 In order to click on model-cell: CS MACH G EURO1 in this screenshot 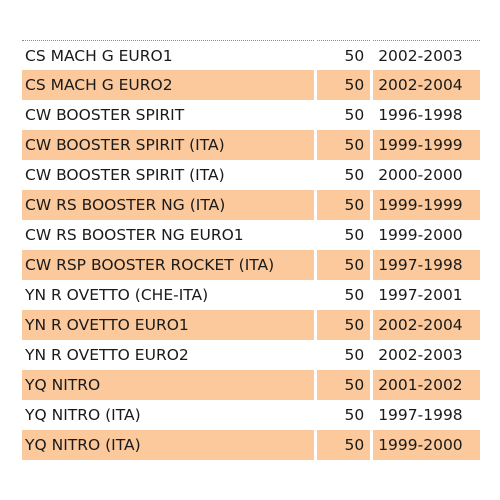, I will do `click(168, 55)`.